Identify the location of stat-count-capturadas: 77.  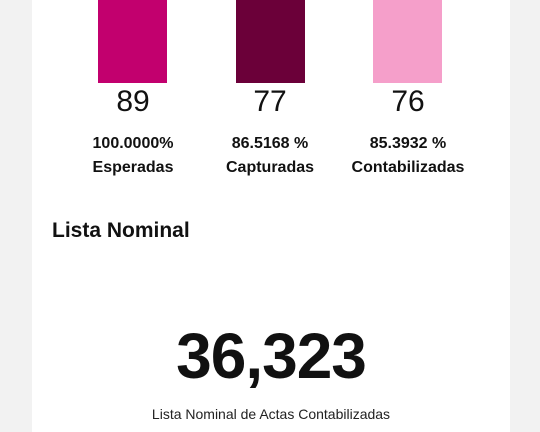
(270, 101).